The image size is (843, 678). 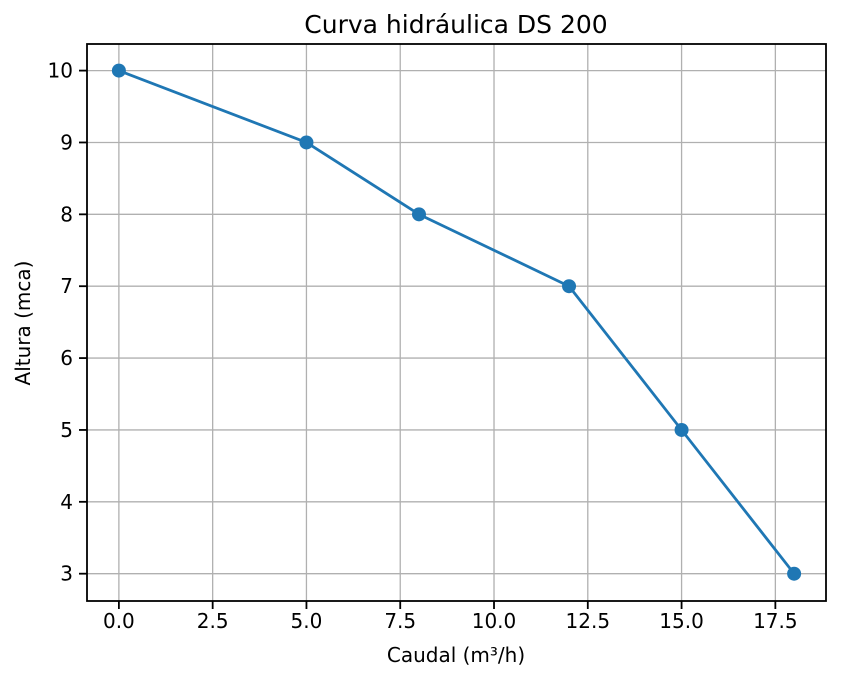 What do you see at coordinates (307, 621) in the screenshot?
I see `x-tick-label: 5.0` at bounding box center [307, 621].